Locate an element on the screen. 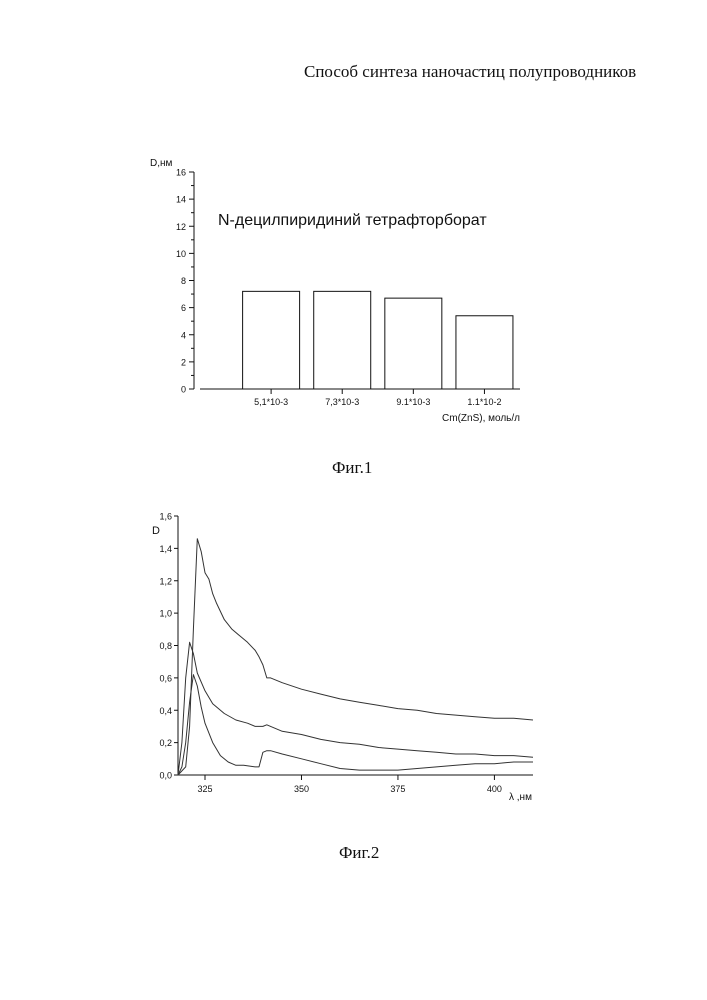 The image size is (707, 1000). x-tick-label: 400 is located at coordinates (494, 789).